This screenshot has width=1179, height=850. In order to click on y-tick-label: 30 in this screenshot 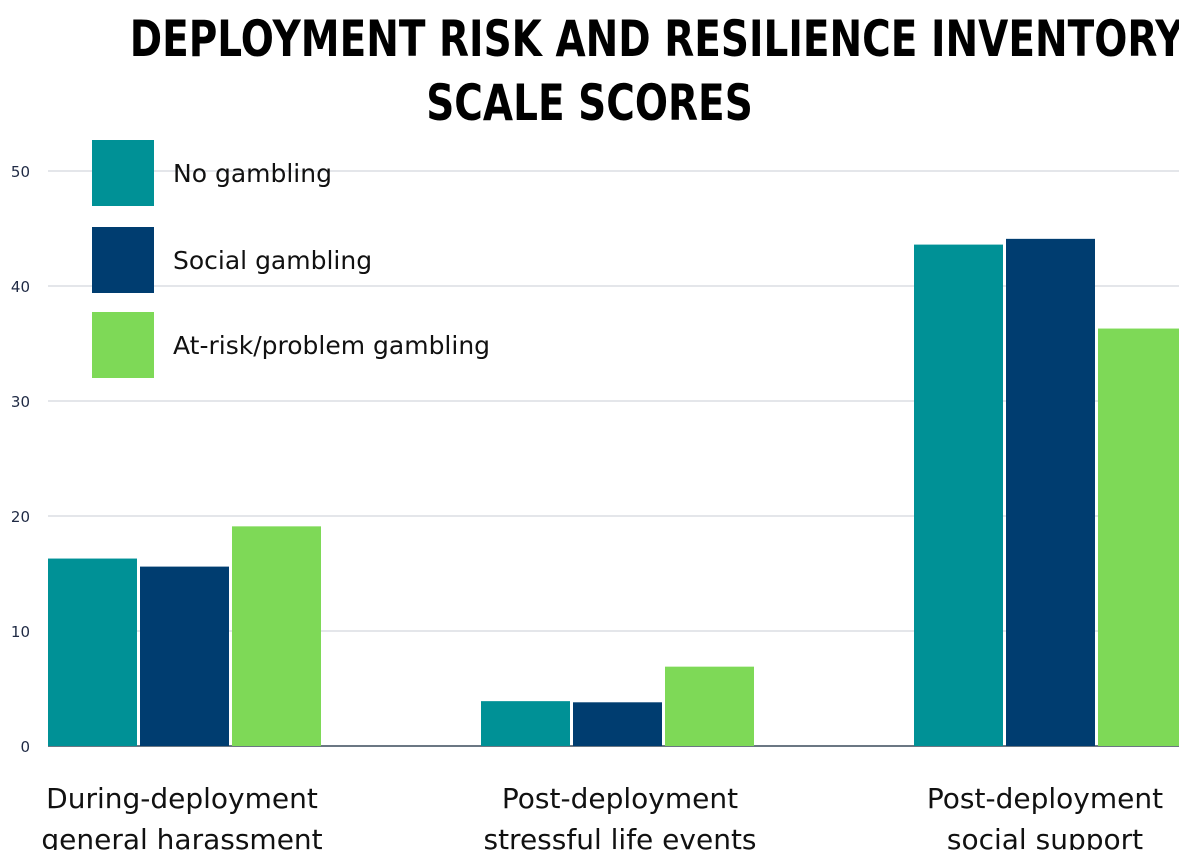, I will do `click(20, 402)`.